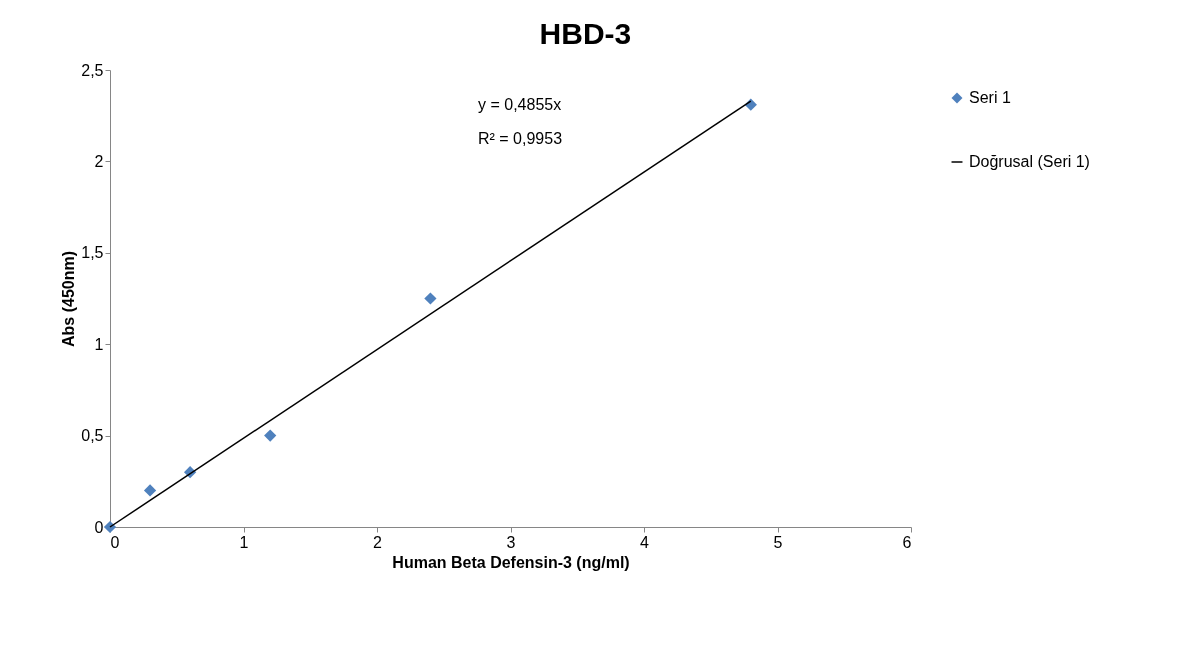 This screenshot has width=1189, height=651. What do you see at coordinates (511, 542) in the screenshot?
I see `x-tick-label: 3` at bounding box center [511, 542].